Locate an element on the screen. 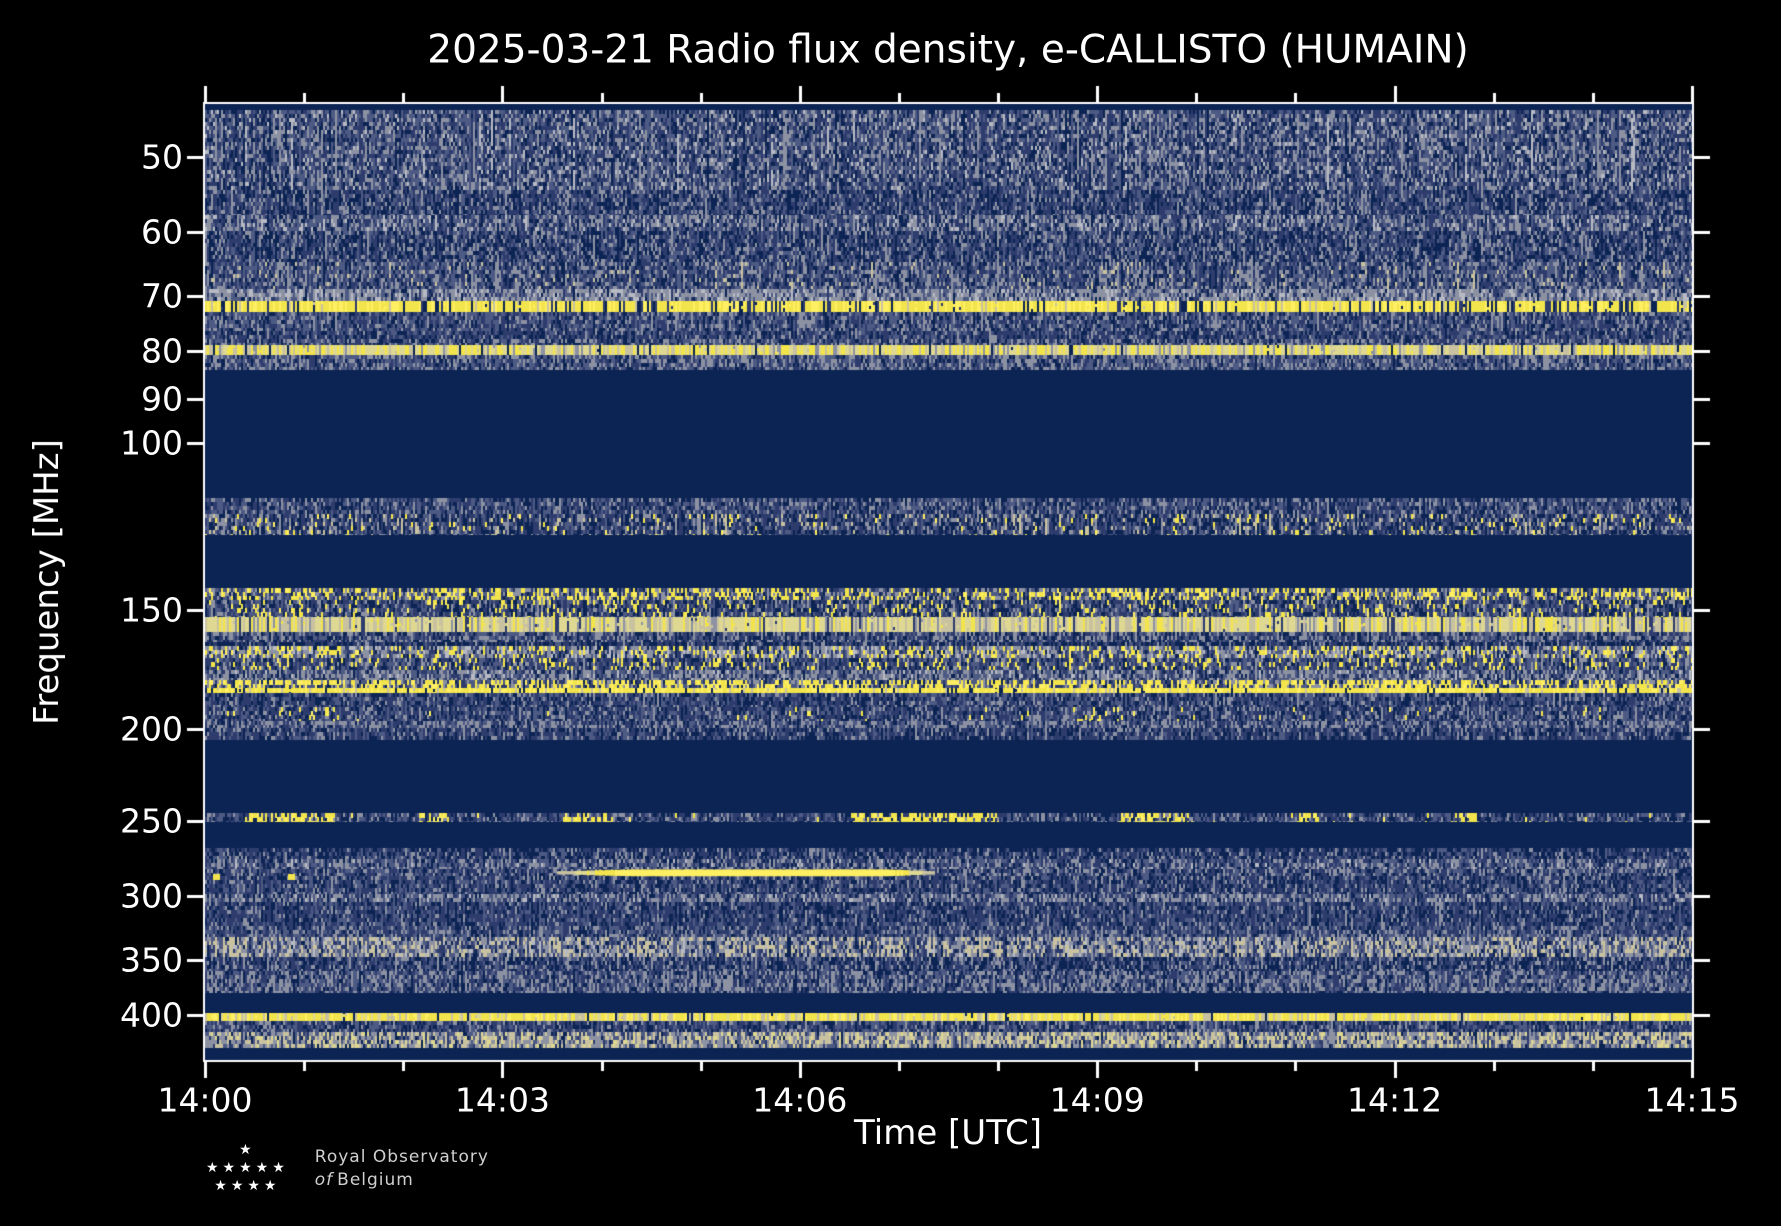 Image resolution: width=1781 pixels, height=1226 pixels. y-tick-label: 60 is located at coordinates (162, 232).